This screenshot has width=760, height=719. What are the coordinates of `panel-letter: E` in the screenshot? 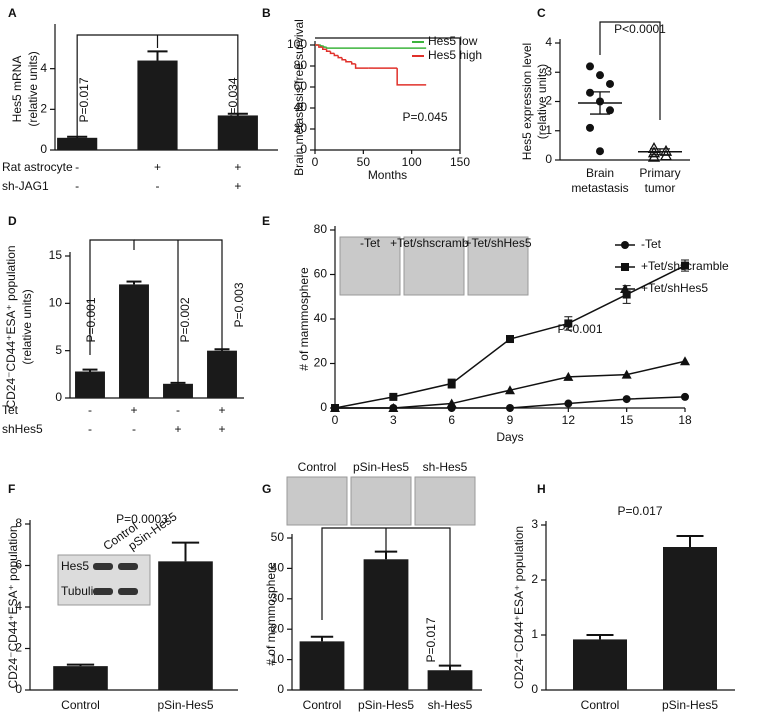 It's located at (266, 221).